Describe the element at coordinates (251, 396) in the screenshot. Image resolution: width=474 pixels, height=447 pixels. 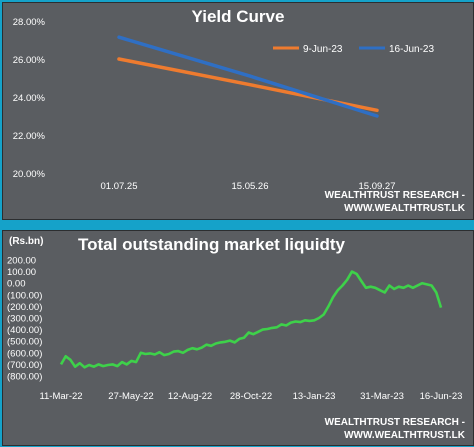
I see `x-tick-label: 28-Oct-22` at that location.